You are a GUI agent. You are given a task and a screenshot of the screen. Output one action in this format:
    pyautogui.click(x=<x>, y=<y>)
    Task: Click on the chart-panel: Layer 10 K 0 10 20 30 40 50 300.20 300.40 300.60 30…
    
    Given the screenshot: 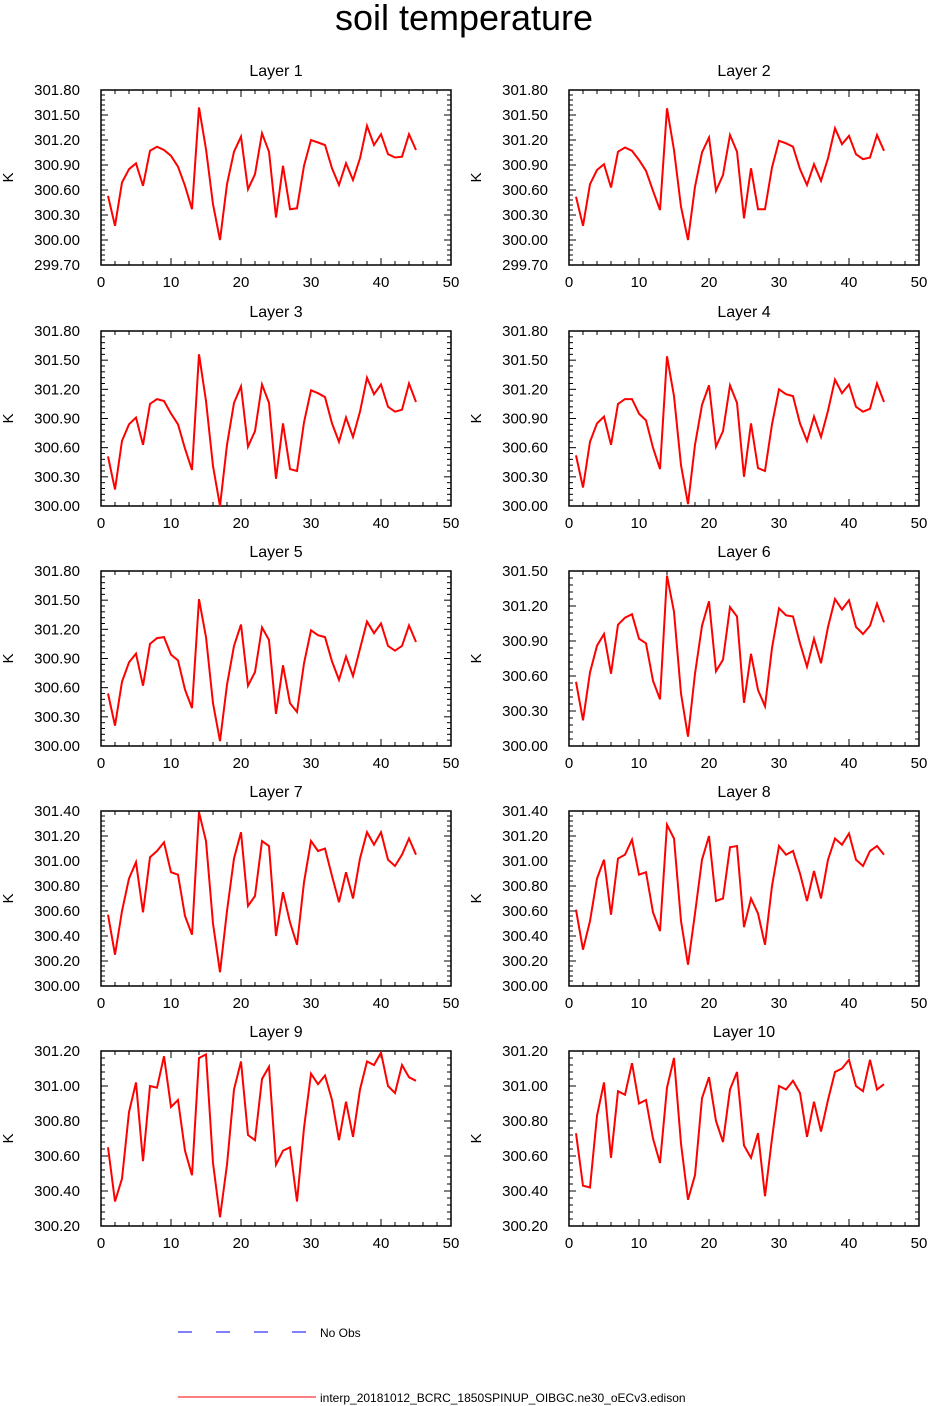 What is the action you would take?
    pyautogui.click(x=697, y=1138)
    